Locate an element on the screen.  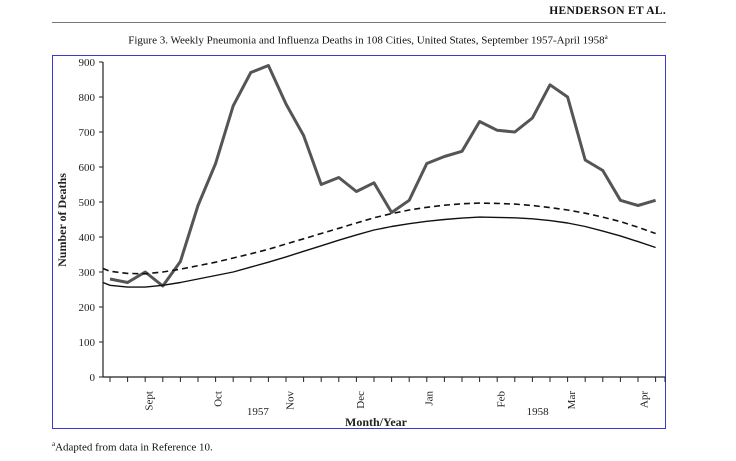
y-tick-label: 300 is located at coordinates (87, 273).